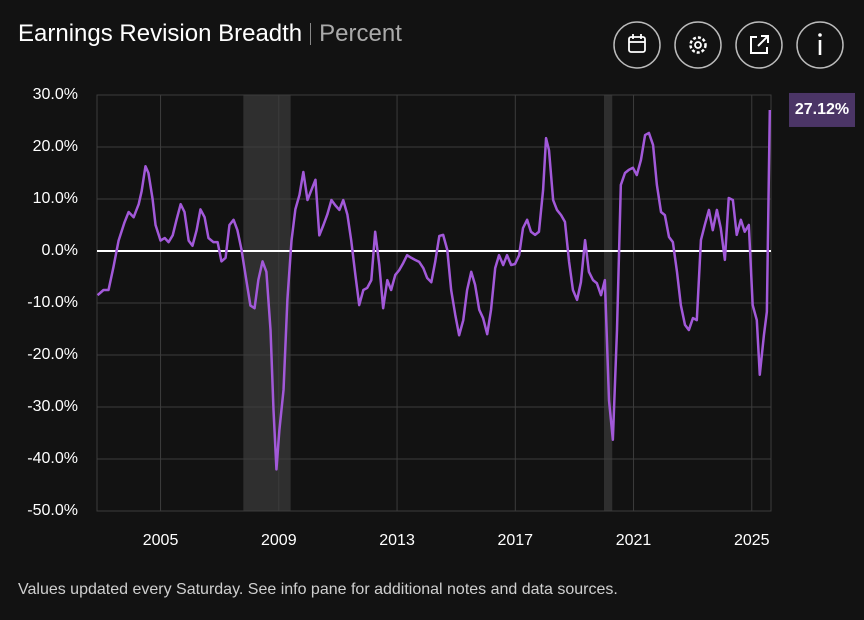  I want to click on x-tick-label: 2005, so click(161, 540).